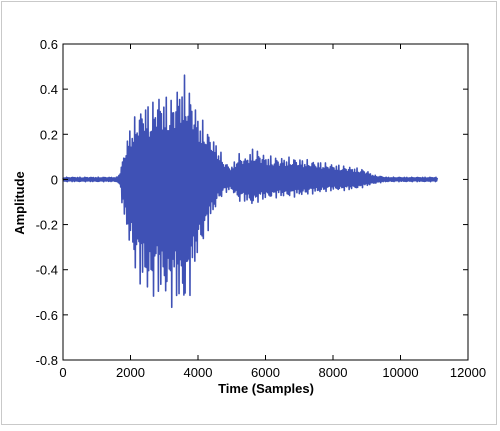  Describe the element at coordinates (47, 225) in the screenshot. I see `y-tick-label: -0.2` at that location.